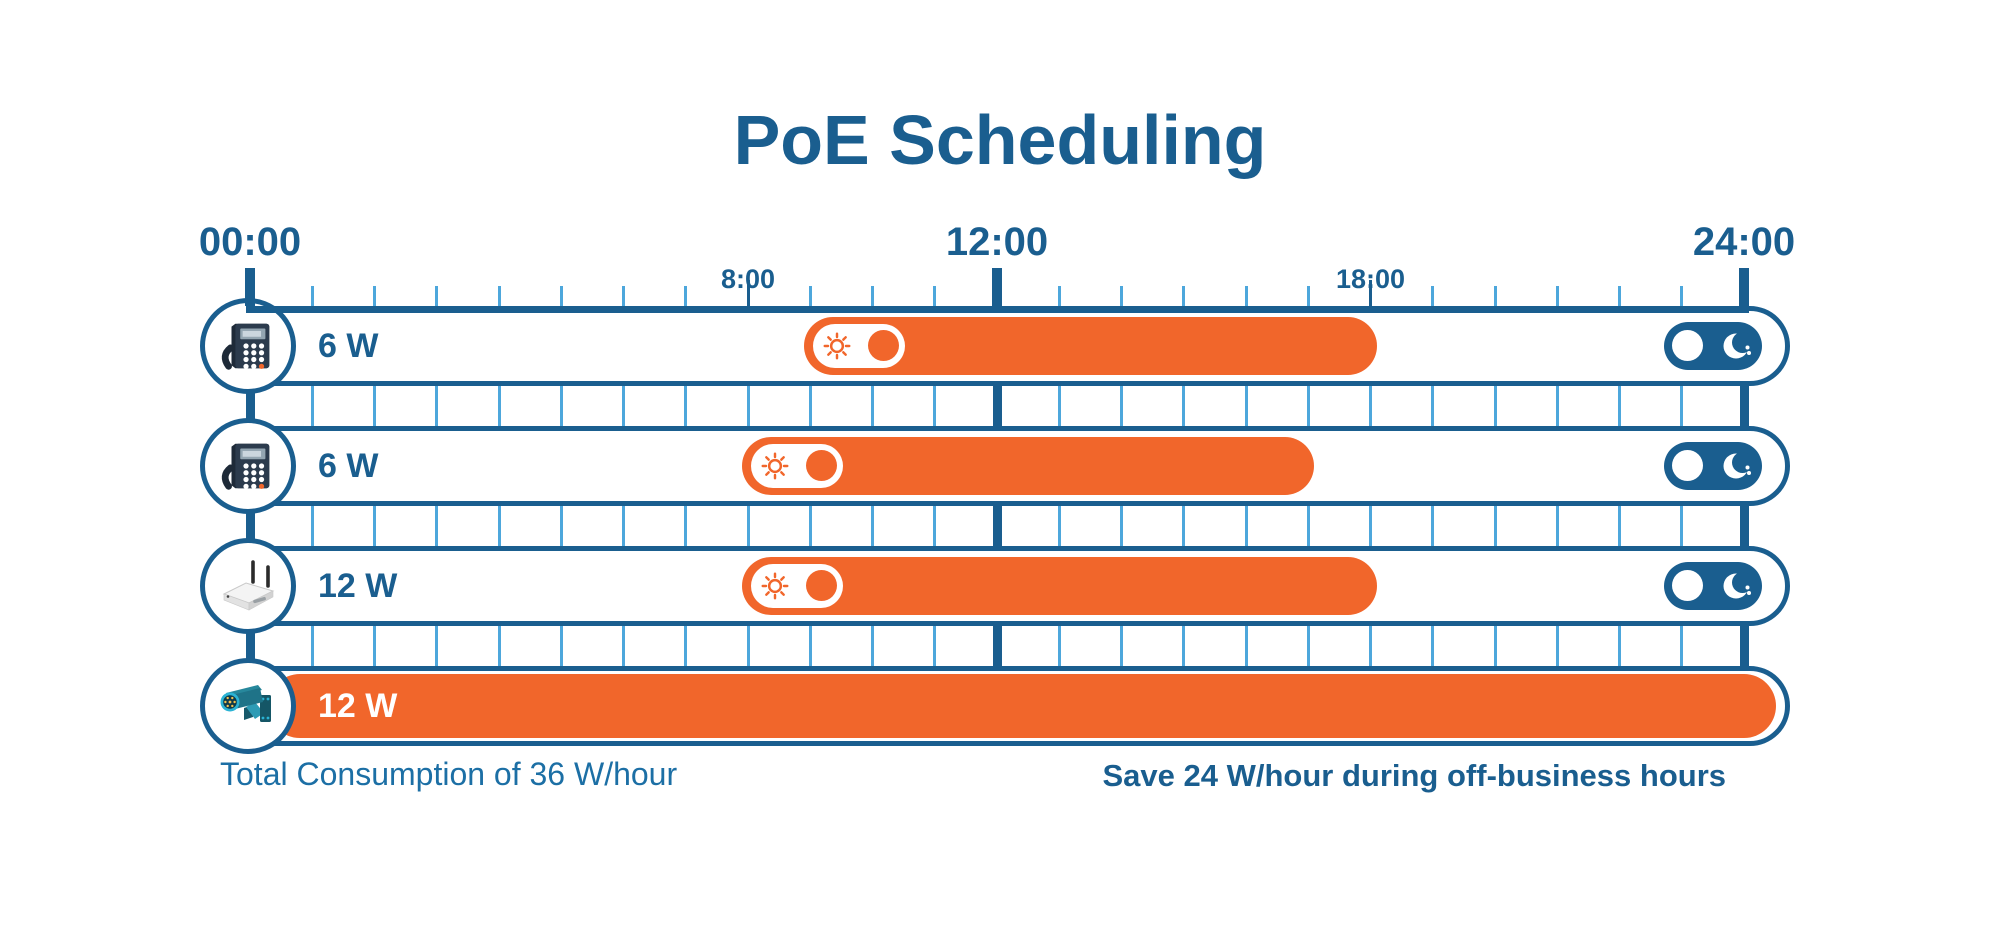  What do you see at coordinates (997, 242) in the screenshot?
I see `time-label-1200: 12:00` at bounding box center [997, 242].